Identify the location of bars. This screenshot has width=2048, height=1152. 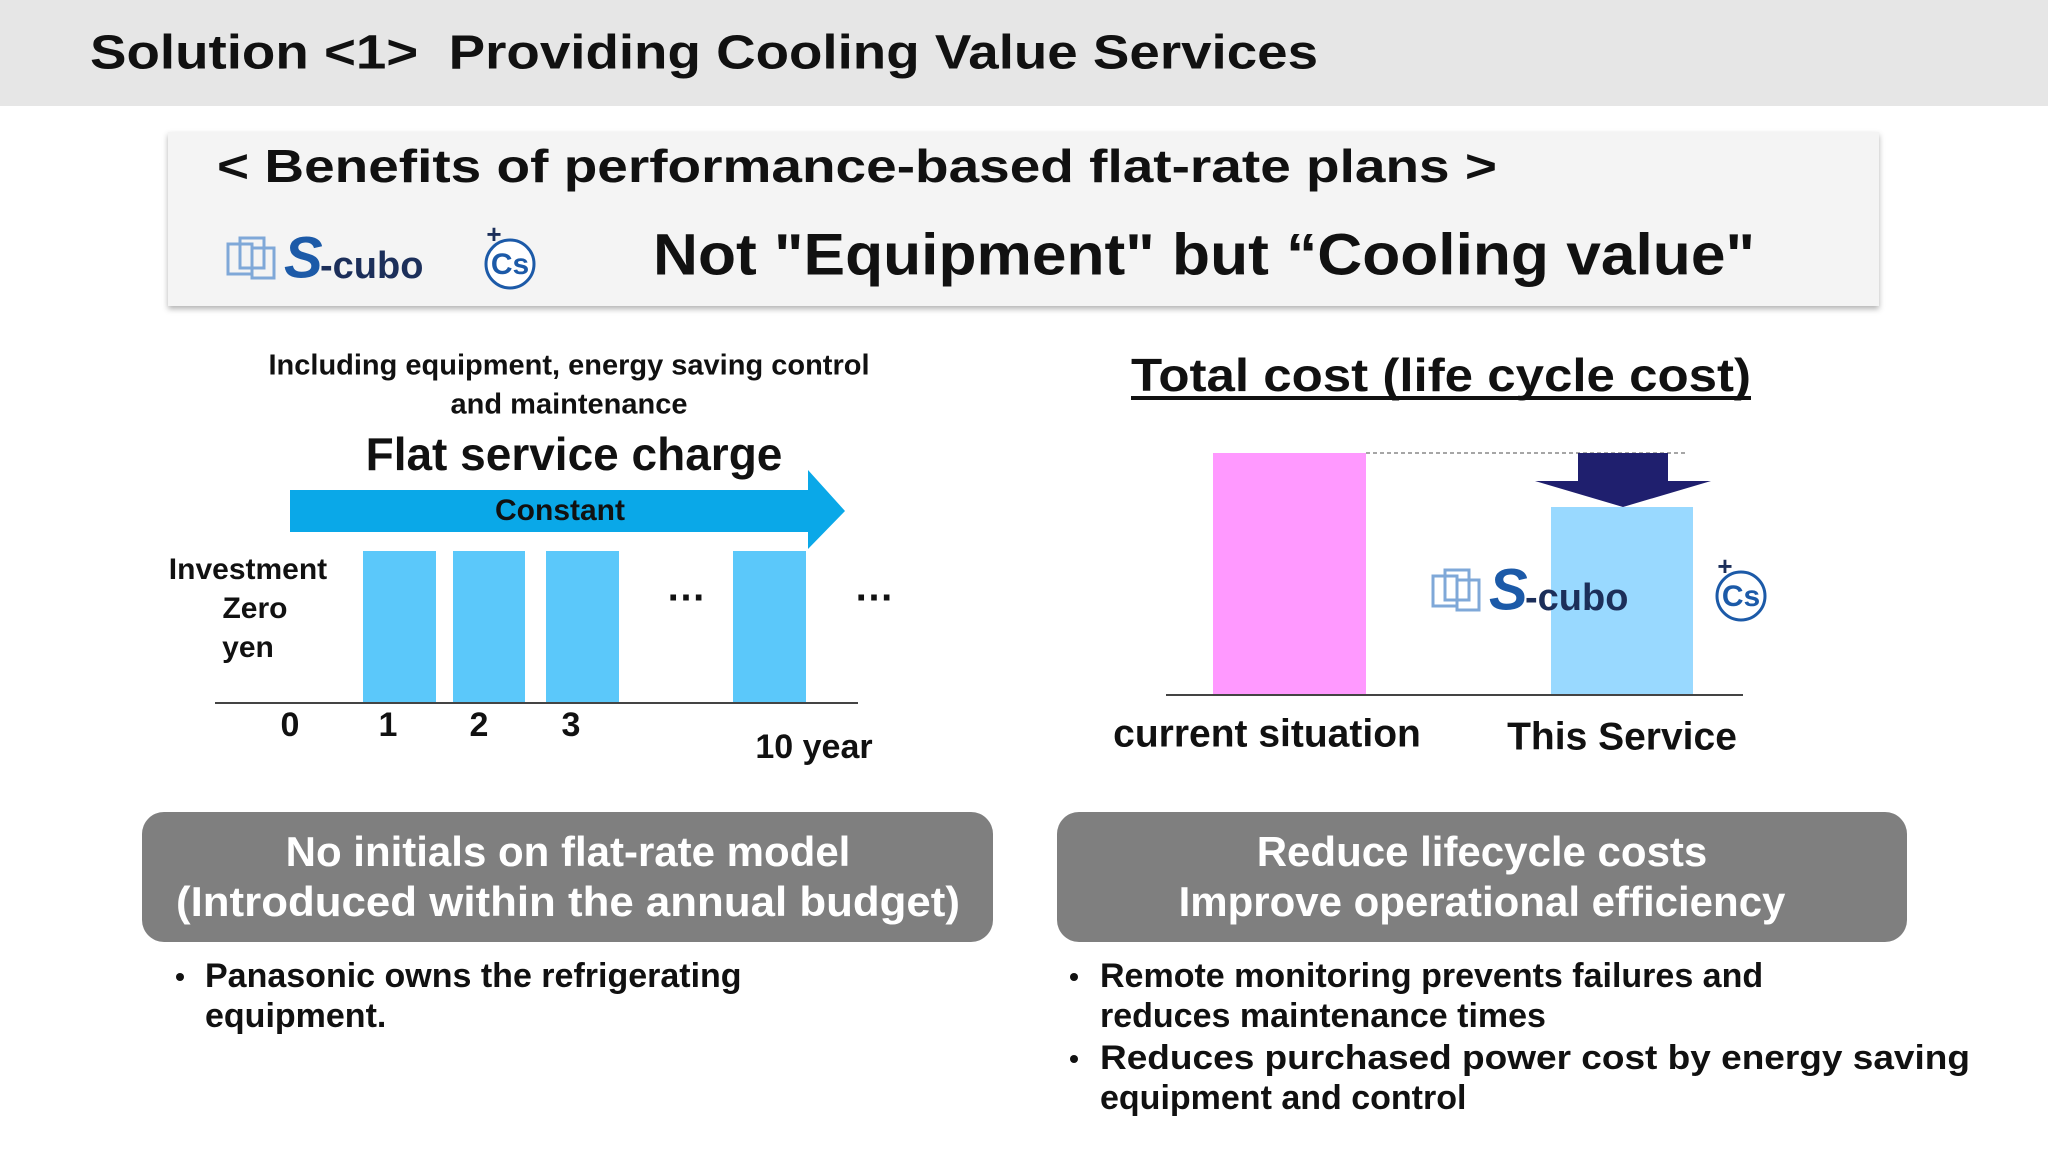
(584, 627).